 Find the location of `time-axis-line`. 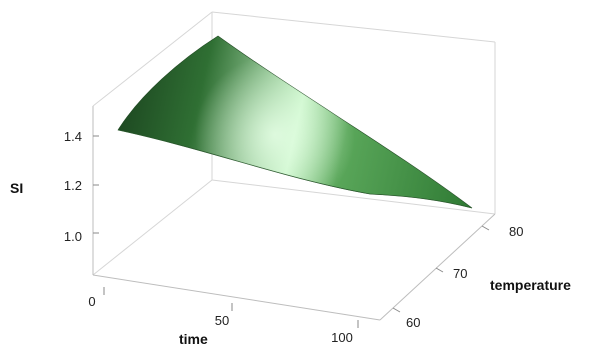

time-axis-line is located at coordinates (236, 297).